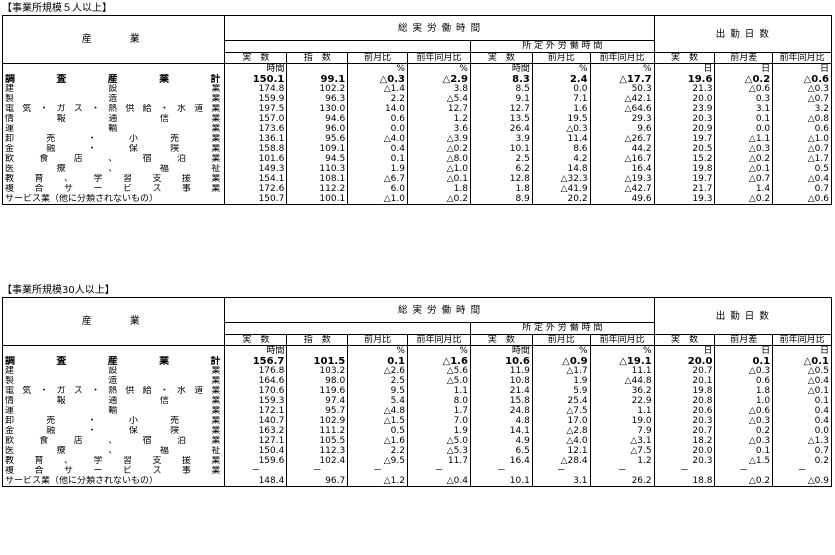 The image size is (835, 555). I want to click on cell-value: 1.0, so click(744, 401).